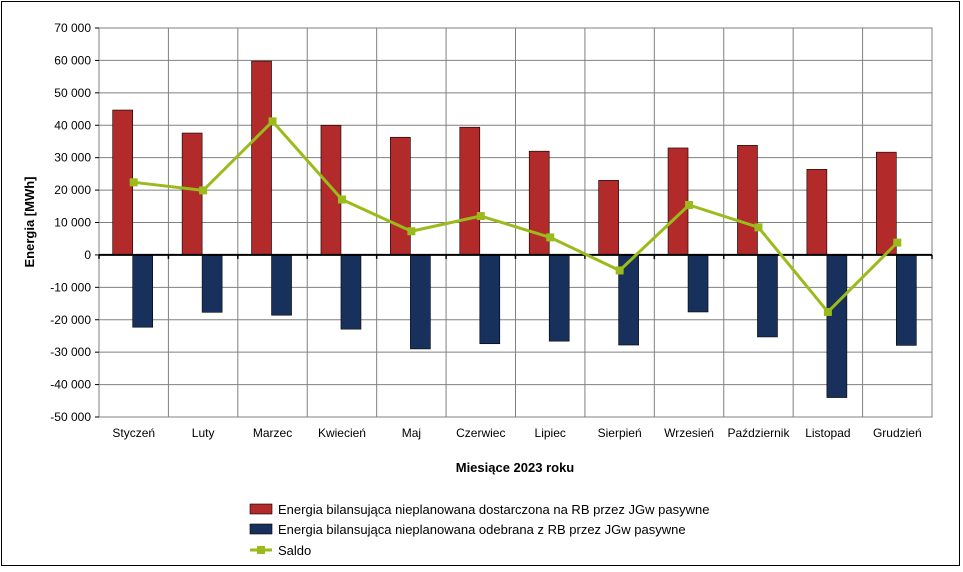  I want to click on x-tick-label: Grudzień, so click(897, 433).